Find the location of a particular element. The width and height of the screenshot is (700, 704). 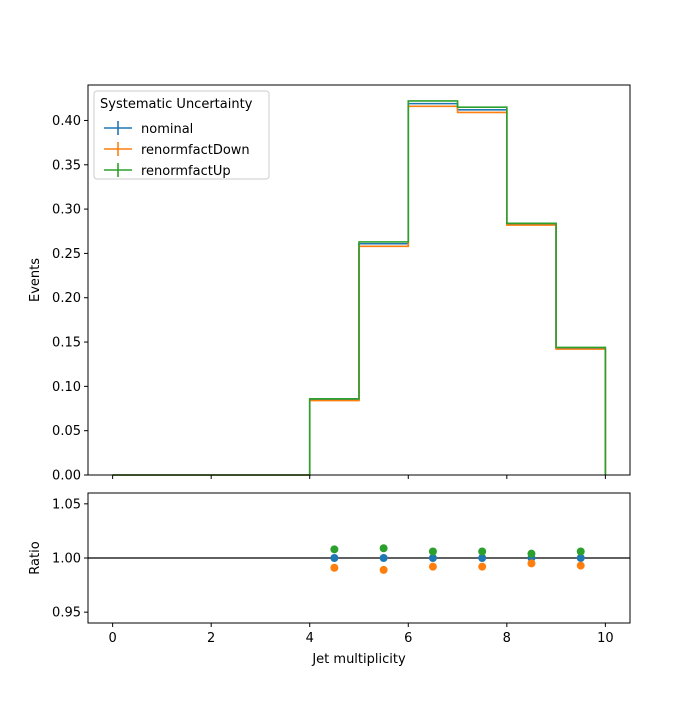

histogram-y-tick-label: 0.20 is located at coordinates (66, 298).